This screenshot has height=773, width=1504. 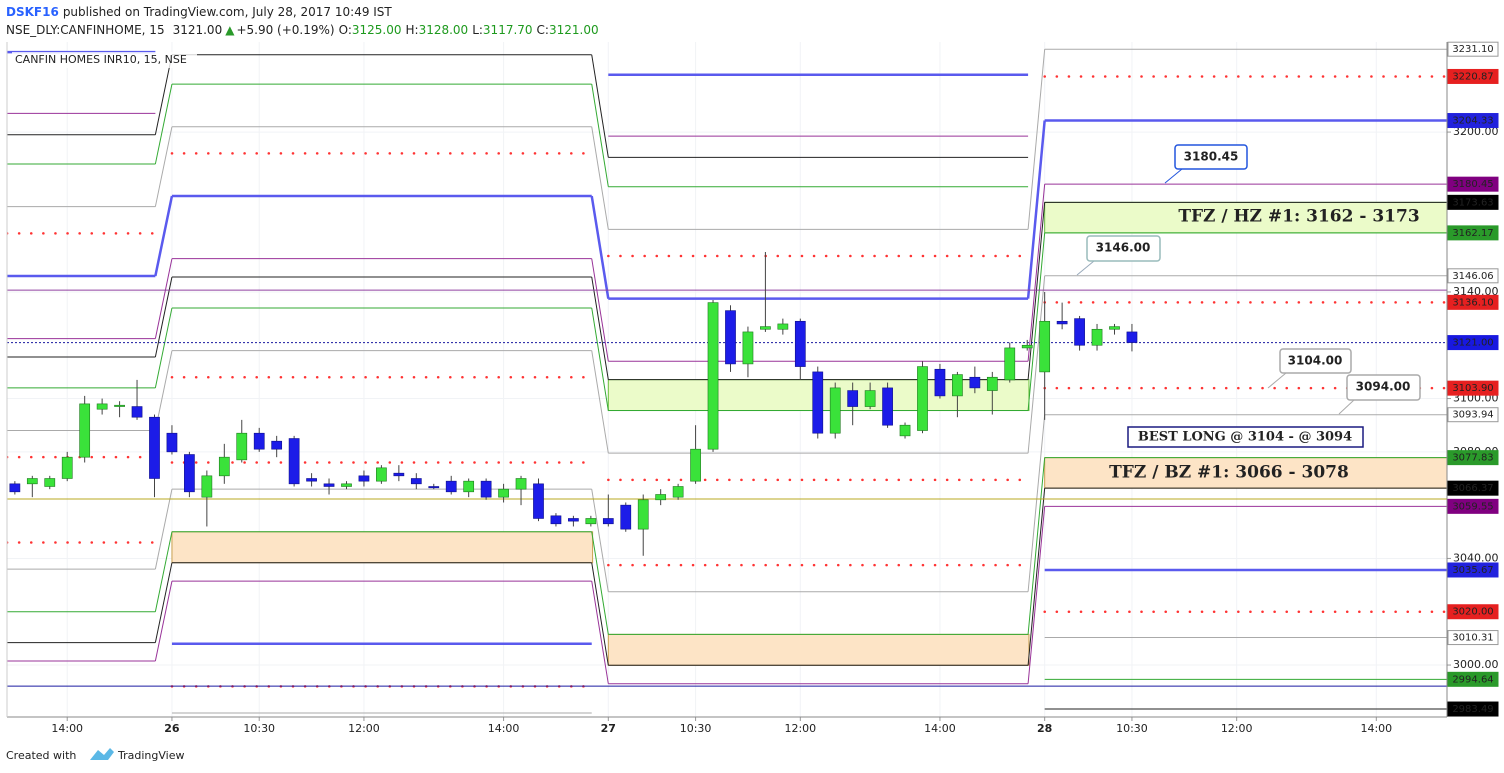 I want to click on x-tick-label: 10:30, so click(x=259, y=728).